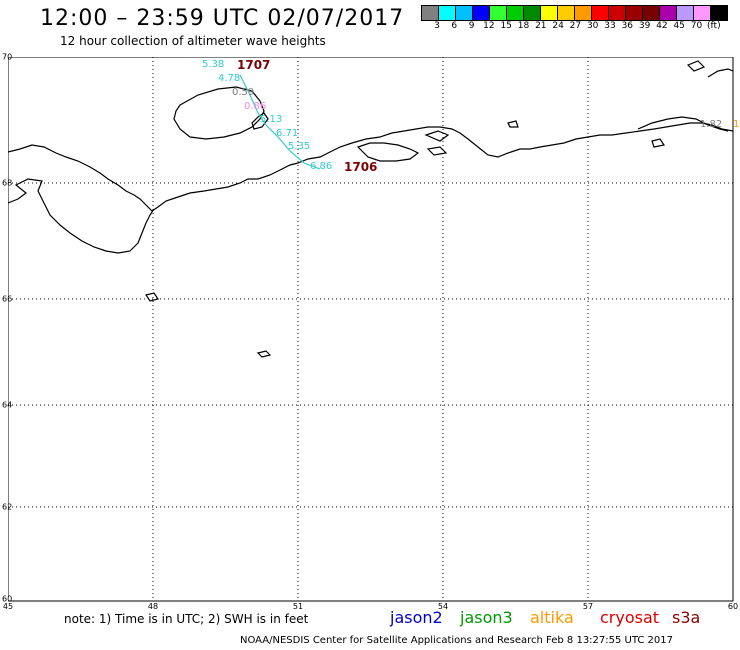 The width and height of the screenshot is (740, 650). I want to click on longitude-label: 60, so click(733, 606).